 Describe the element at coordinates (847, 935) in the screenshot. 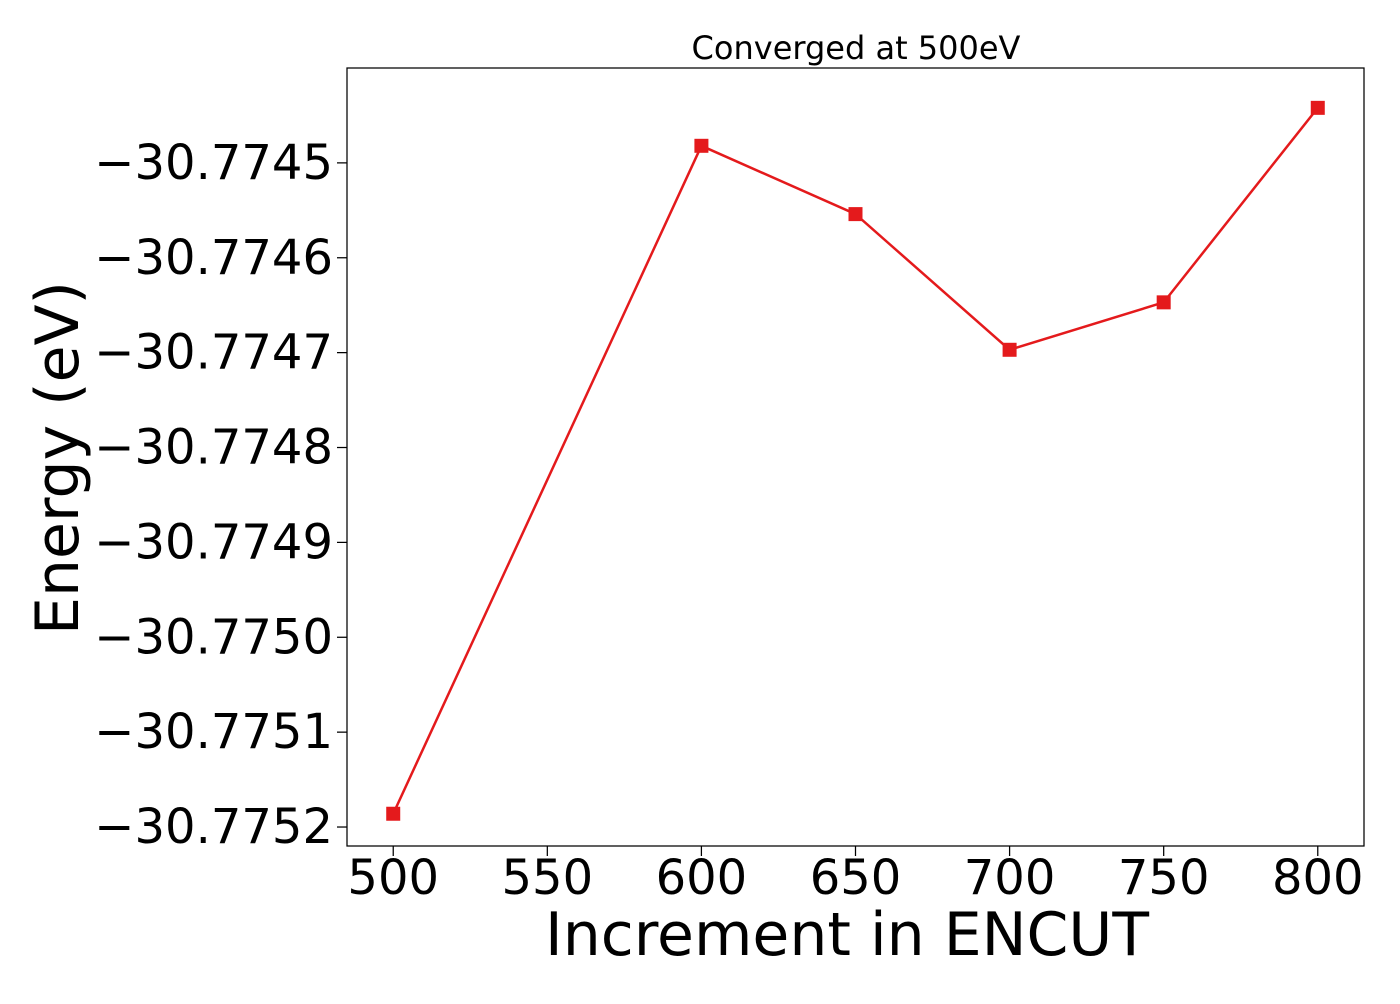

I see `x-axis-label: Increment in ENCUT` at that location.